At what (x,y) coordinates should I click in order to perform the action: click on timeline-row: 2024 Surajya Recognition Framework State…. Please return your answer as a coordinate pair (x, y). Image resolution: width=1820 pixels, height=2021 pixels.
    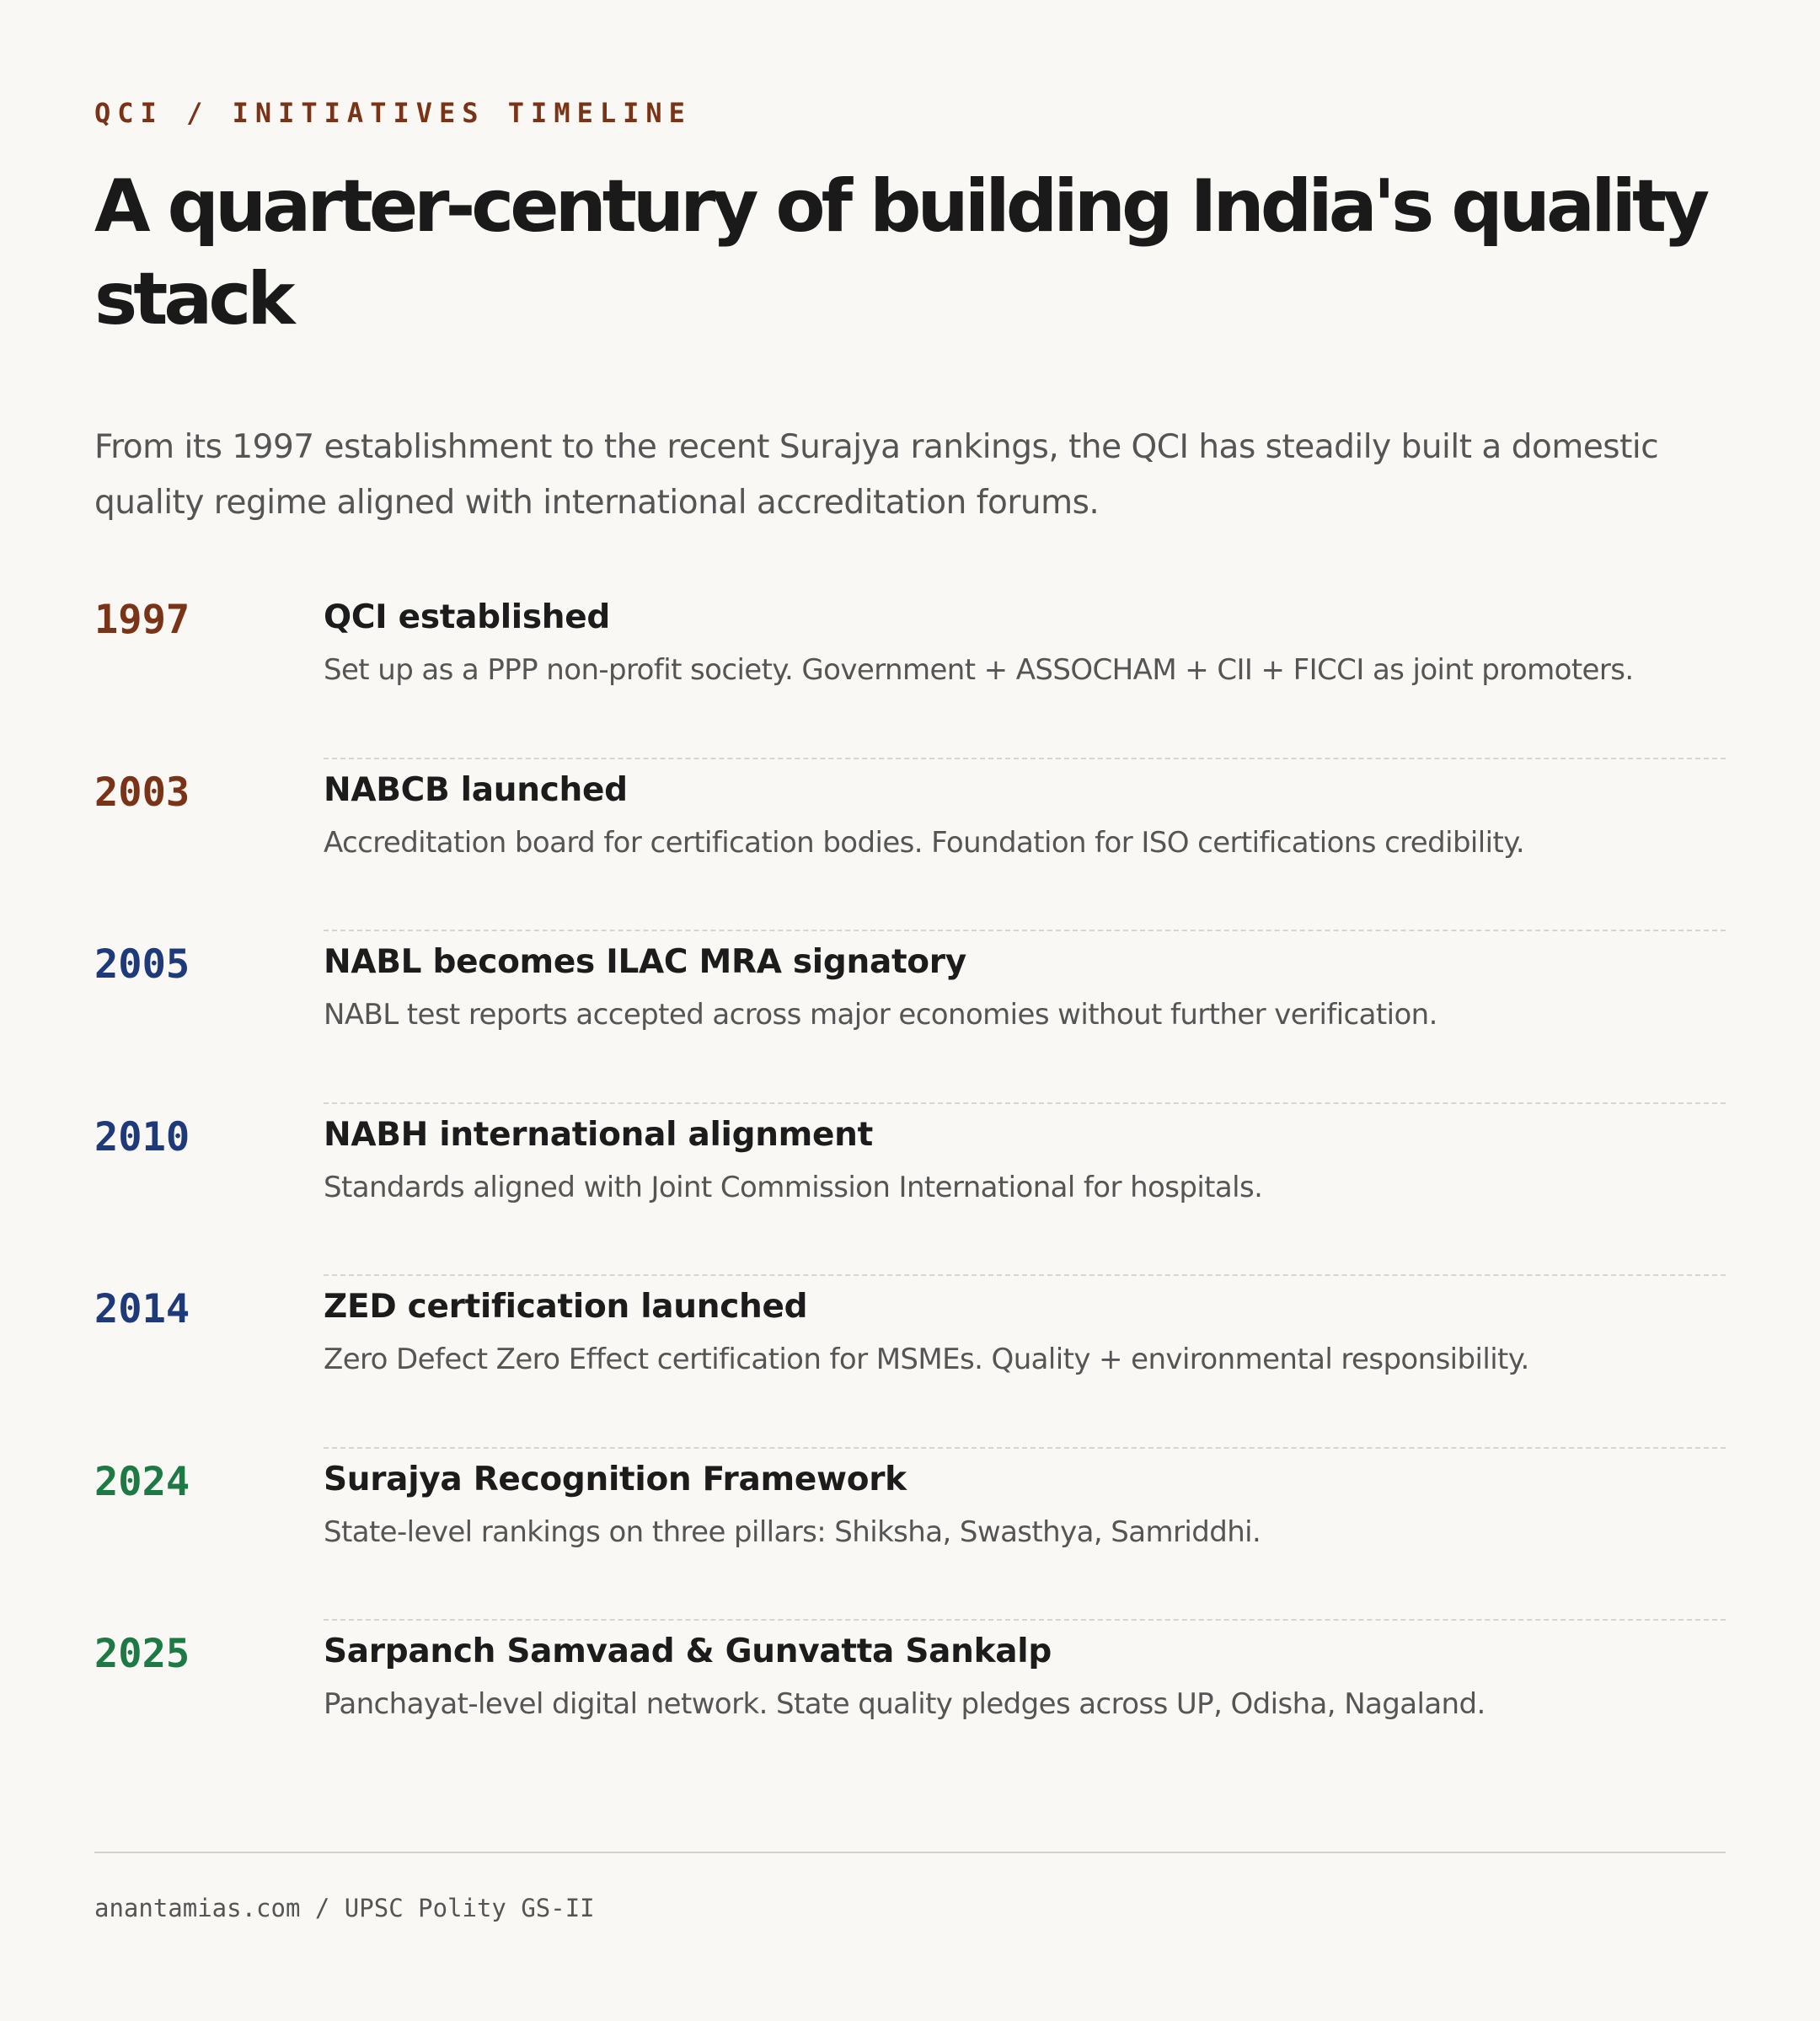
    Looking at the image, I should click on (910, 1535).